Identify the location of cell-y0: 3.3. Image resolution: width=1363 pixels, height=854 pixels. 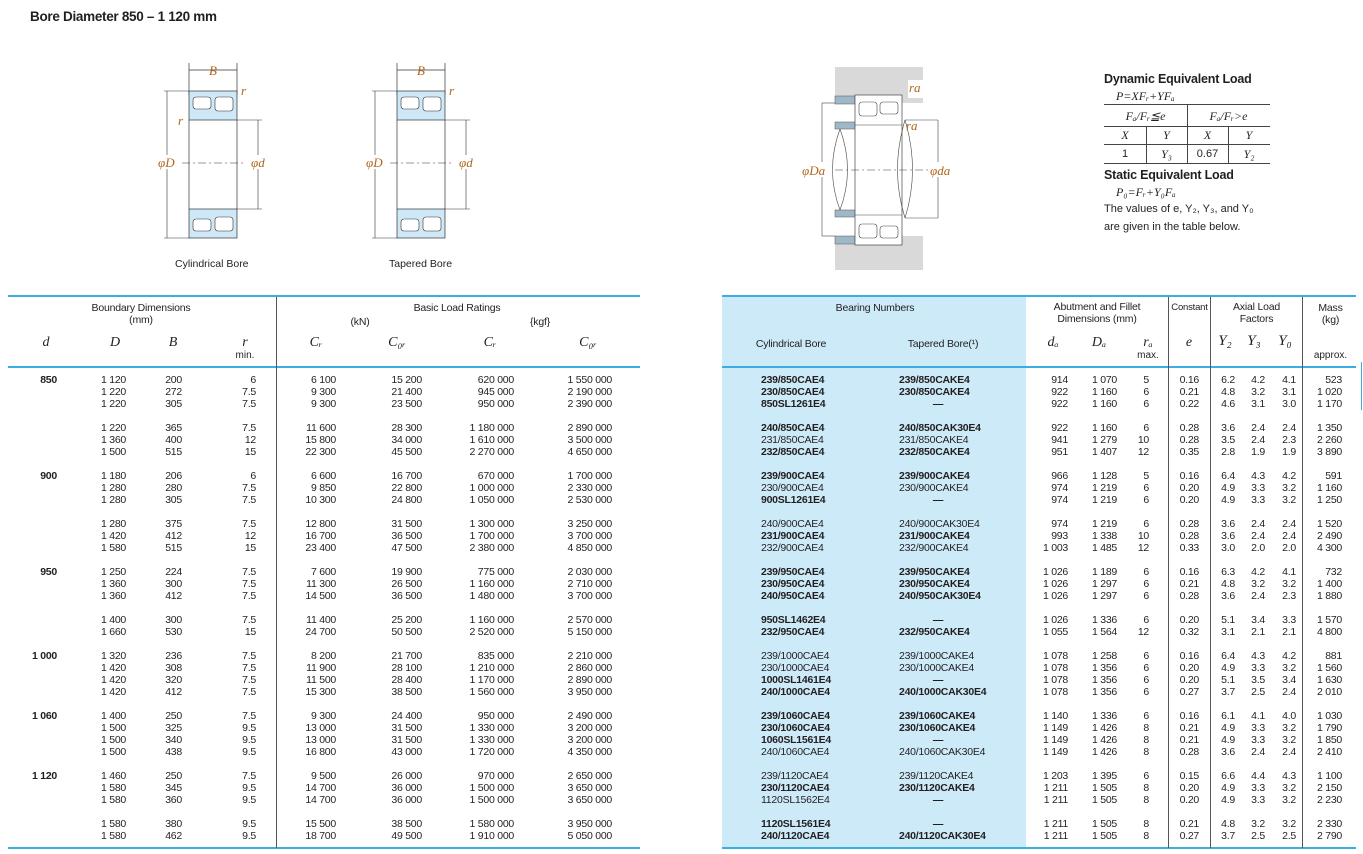
(1289, 620).